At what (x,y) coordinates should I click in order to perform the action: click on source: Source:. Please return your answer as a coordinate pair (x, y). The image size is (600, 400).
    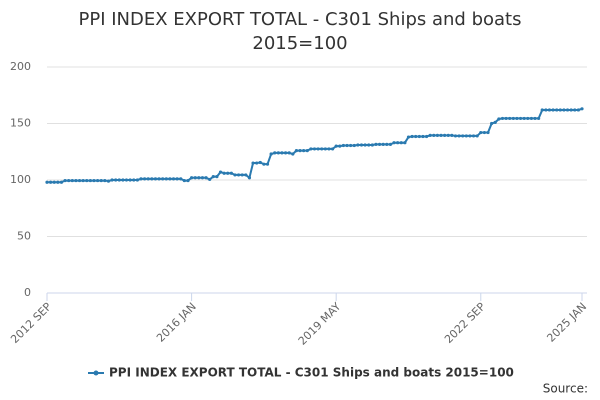
    Looking at the image, I should click on (565, 389).